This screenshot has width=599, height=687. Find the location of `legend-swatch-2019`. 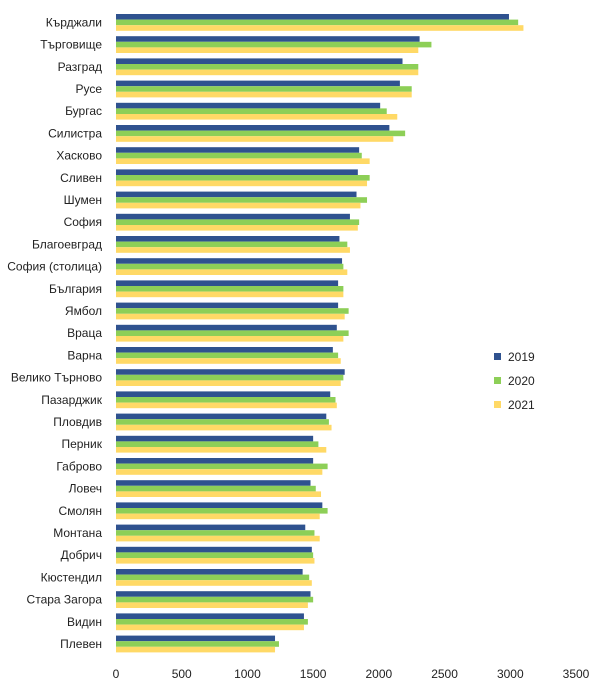

legend-swatch-2019 is located at coordinates (497, 356).